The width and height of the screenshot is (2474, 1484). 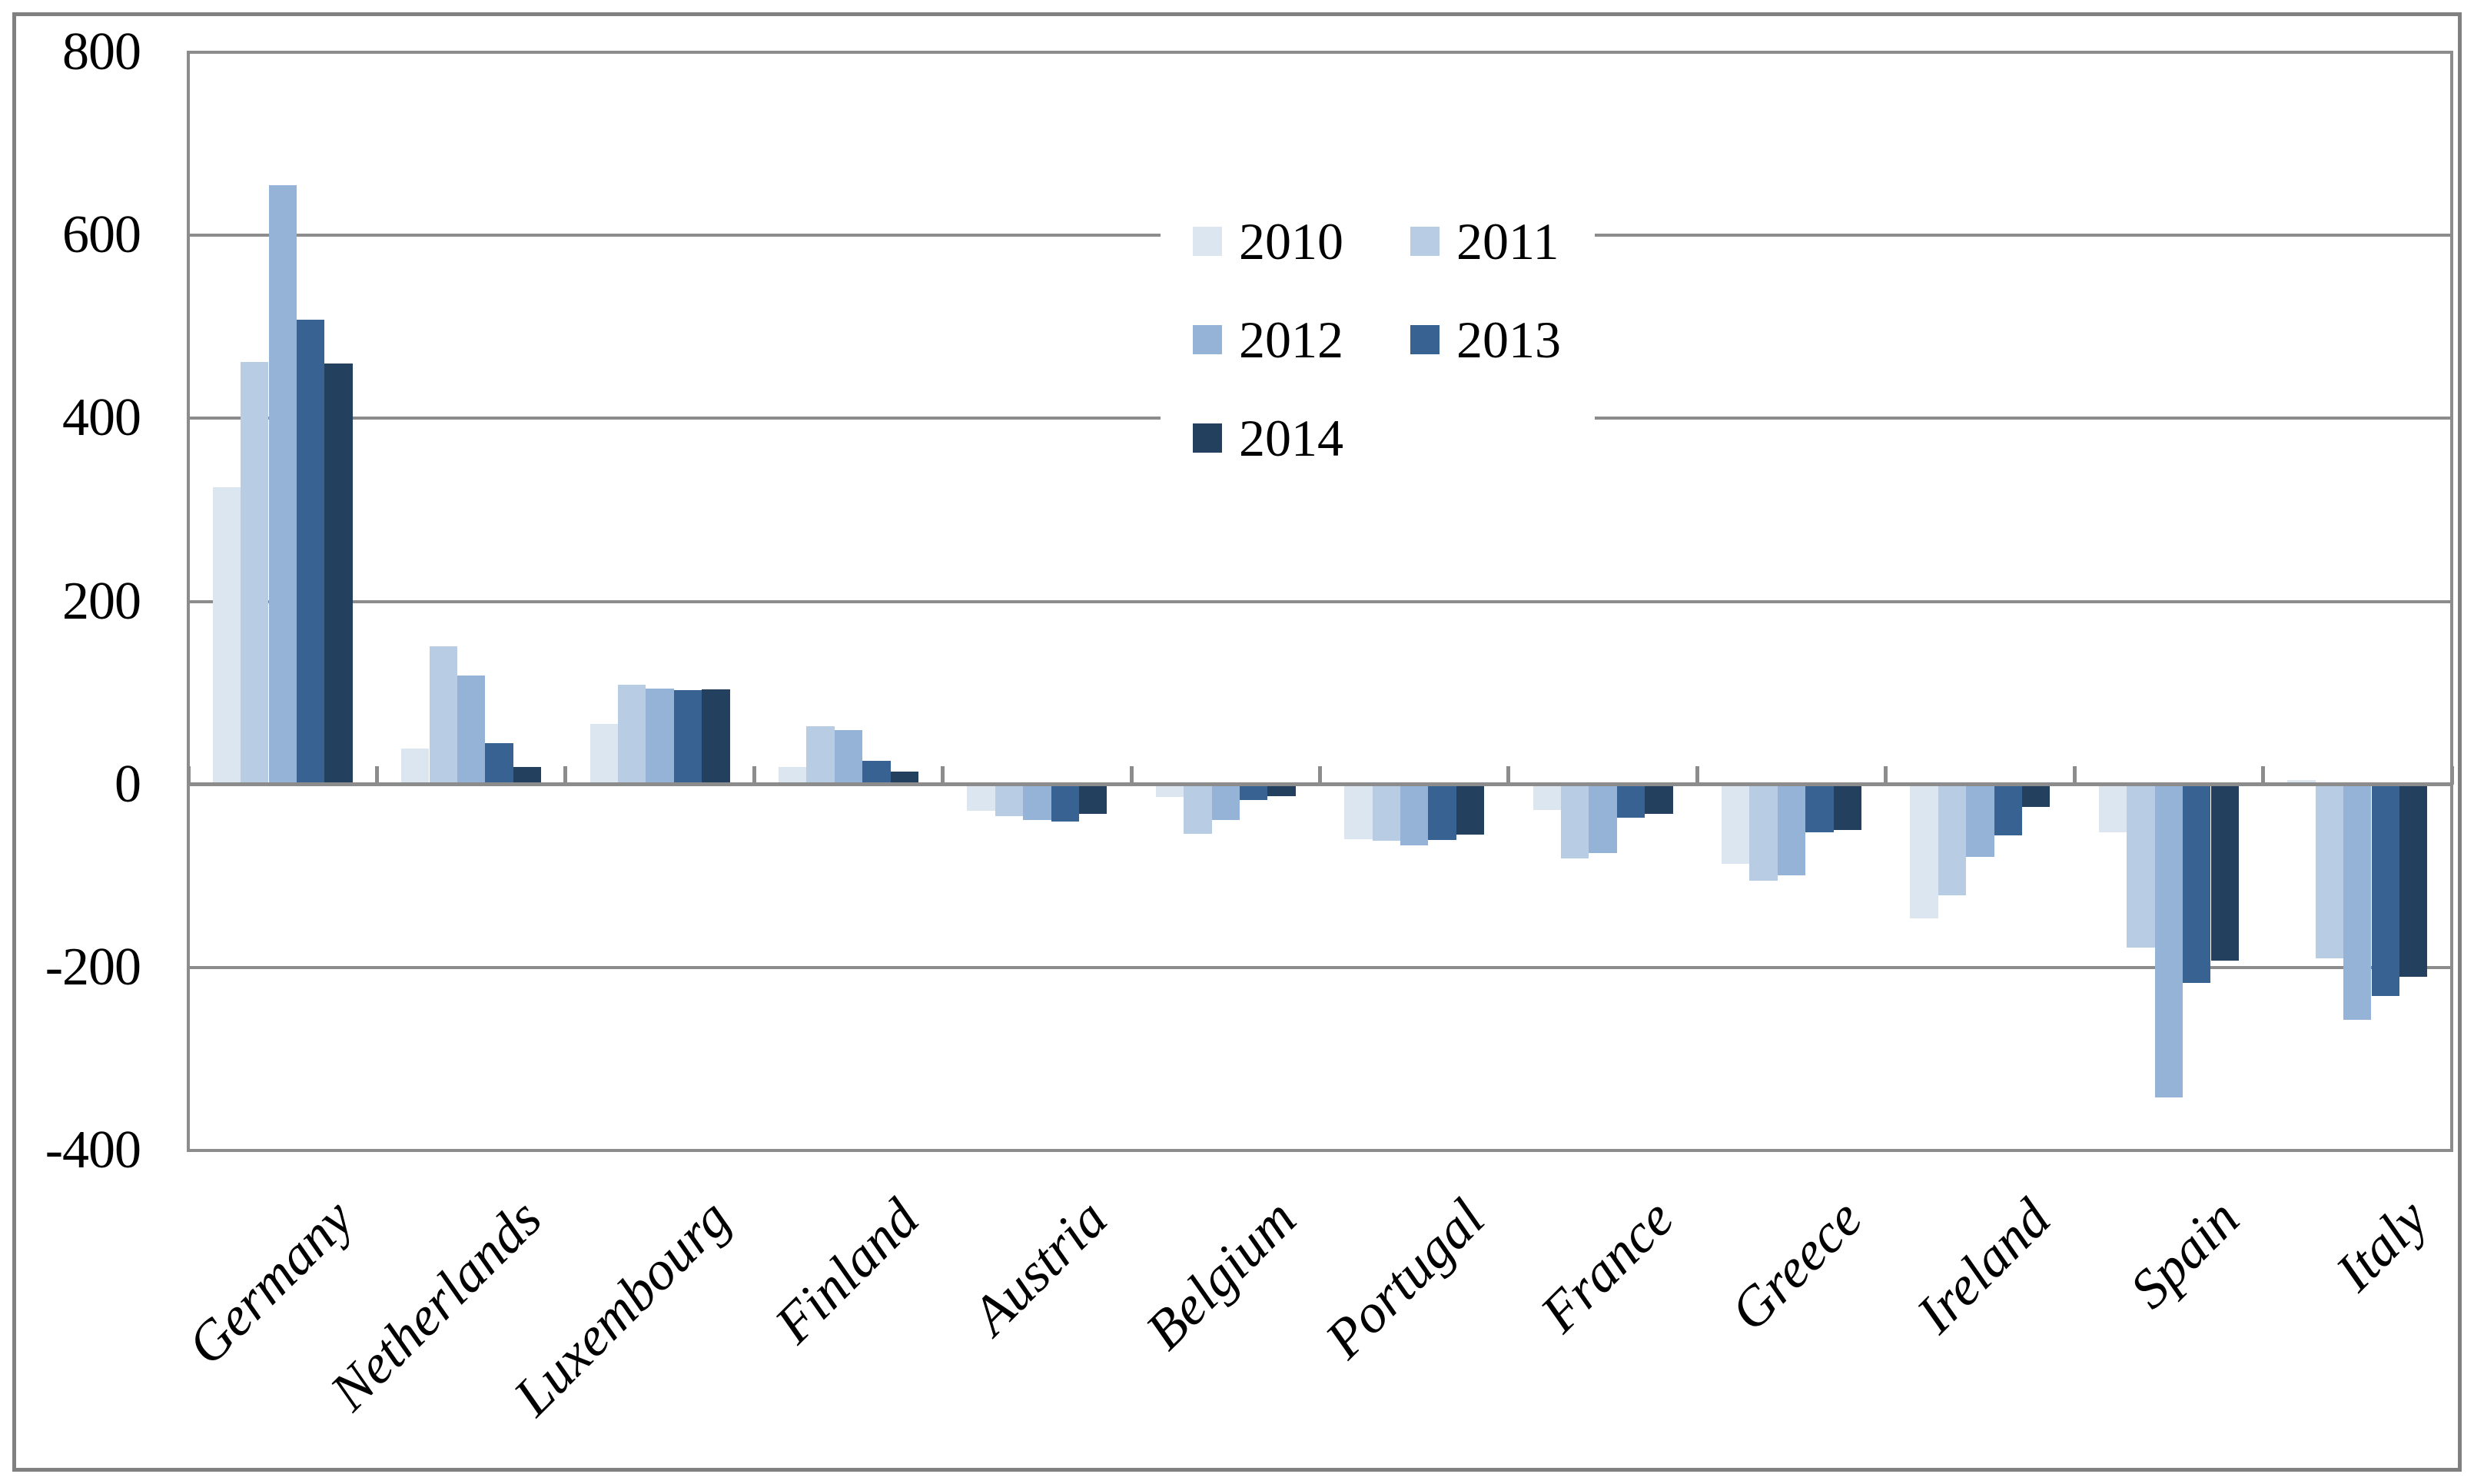 What do you see at coordinates (1254, 792) in the screenshot?
I see `bar-2013-belgium` at bounding box center [1254, 792].